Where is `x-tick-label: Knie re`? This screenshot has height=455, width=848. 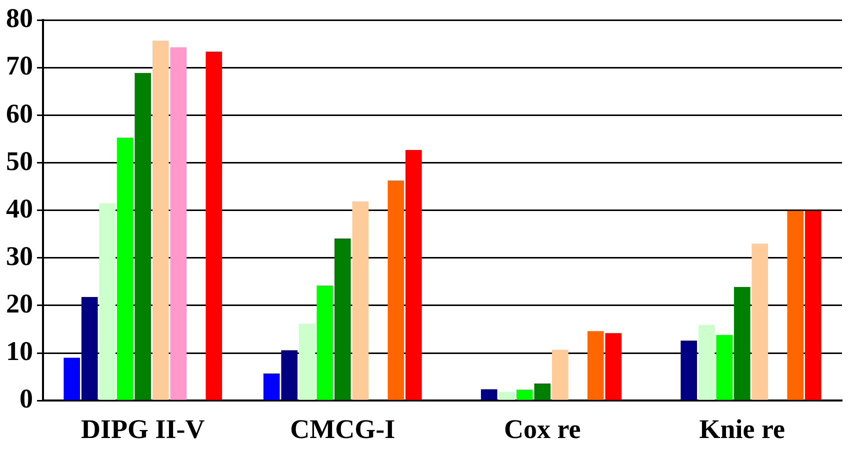
x-tick-label: Knie re is located at coordinates (742, 429).